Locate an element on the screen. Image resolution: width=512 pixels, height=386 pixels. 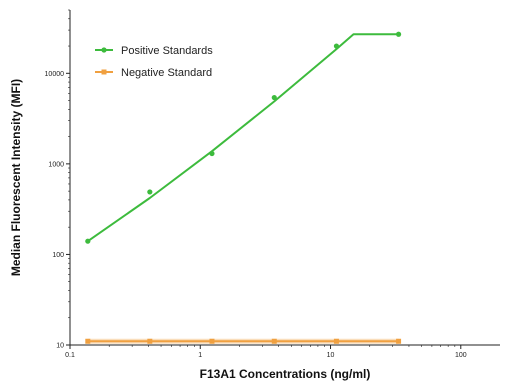
y-tick-label: 100 is located at coordinates (58, 255).